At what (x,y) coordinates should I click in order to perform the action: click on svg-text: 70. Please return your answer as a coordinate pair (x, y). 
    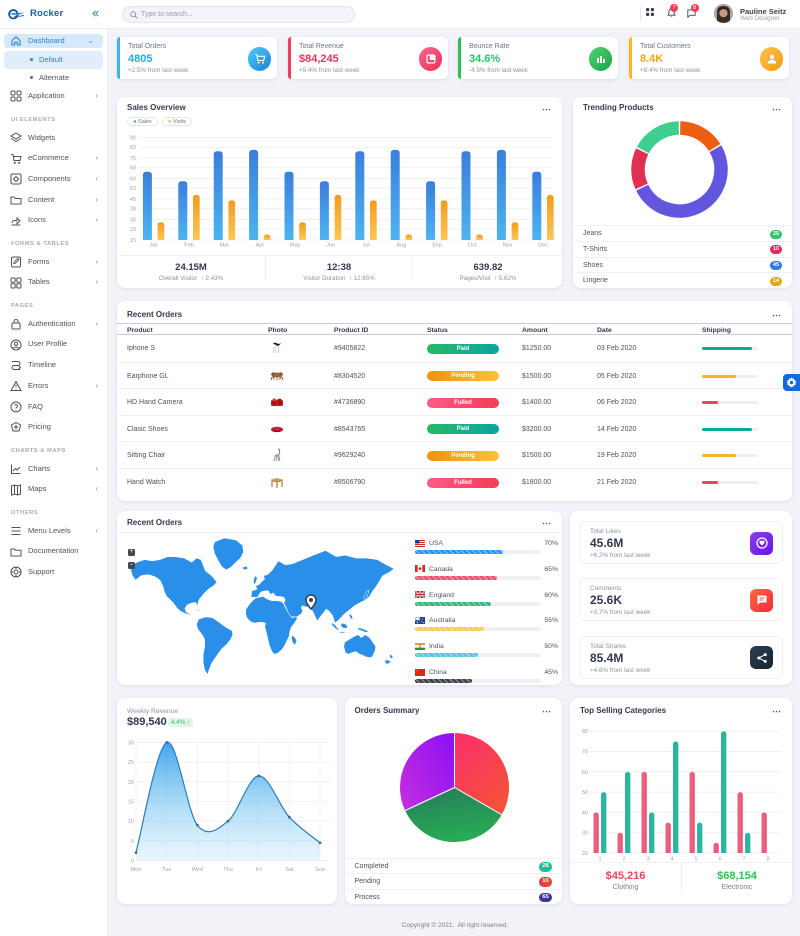
    Looking at the image, I should click on (585, 753).